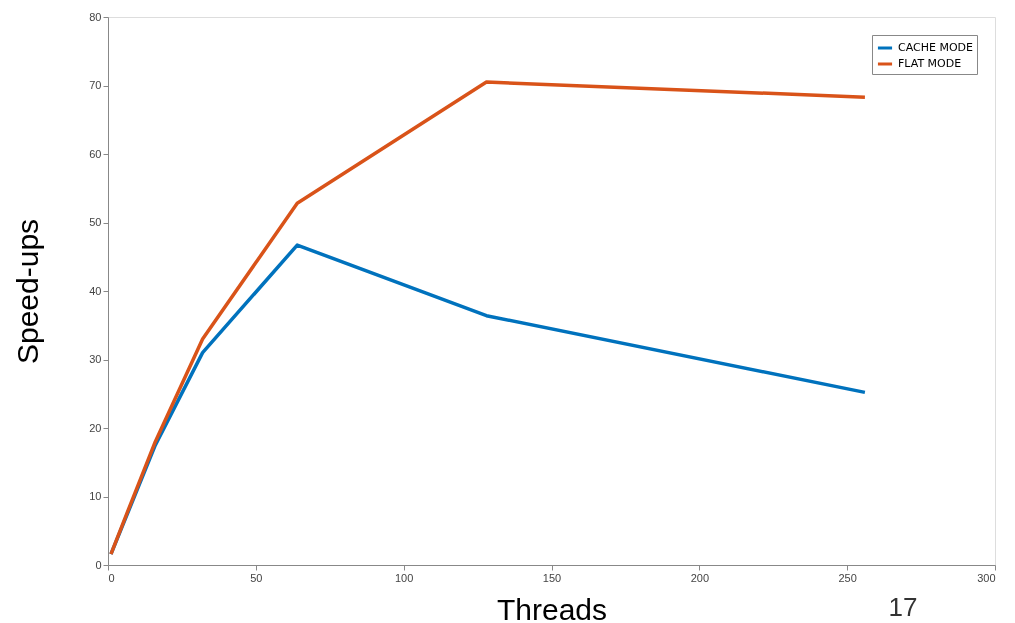  What do you see at coordinates (552, 577) in the screenshot?
I see `x-tick-label: 150` at bounding box center [552, 577].